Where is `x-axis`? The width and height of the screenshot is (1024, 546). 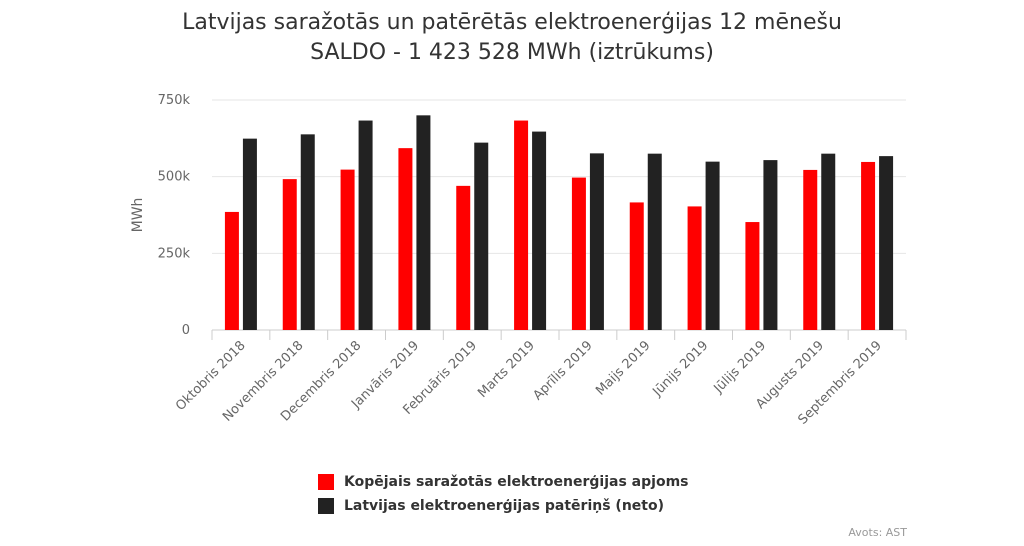 x-axis is located at coordinates (559, 335).